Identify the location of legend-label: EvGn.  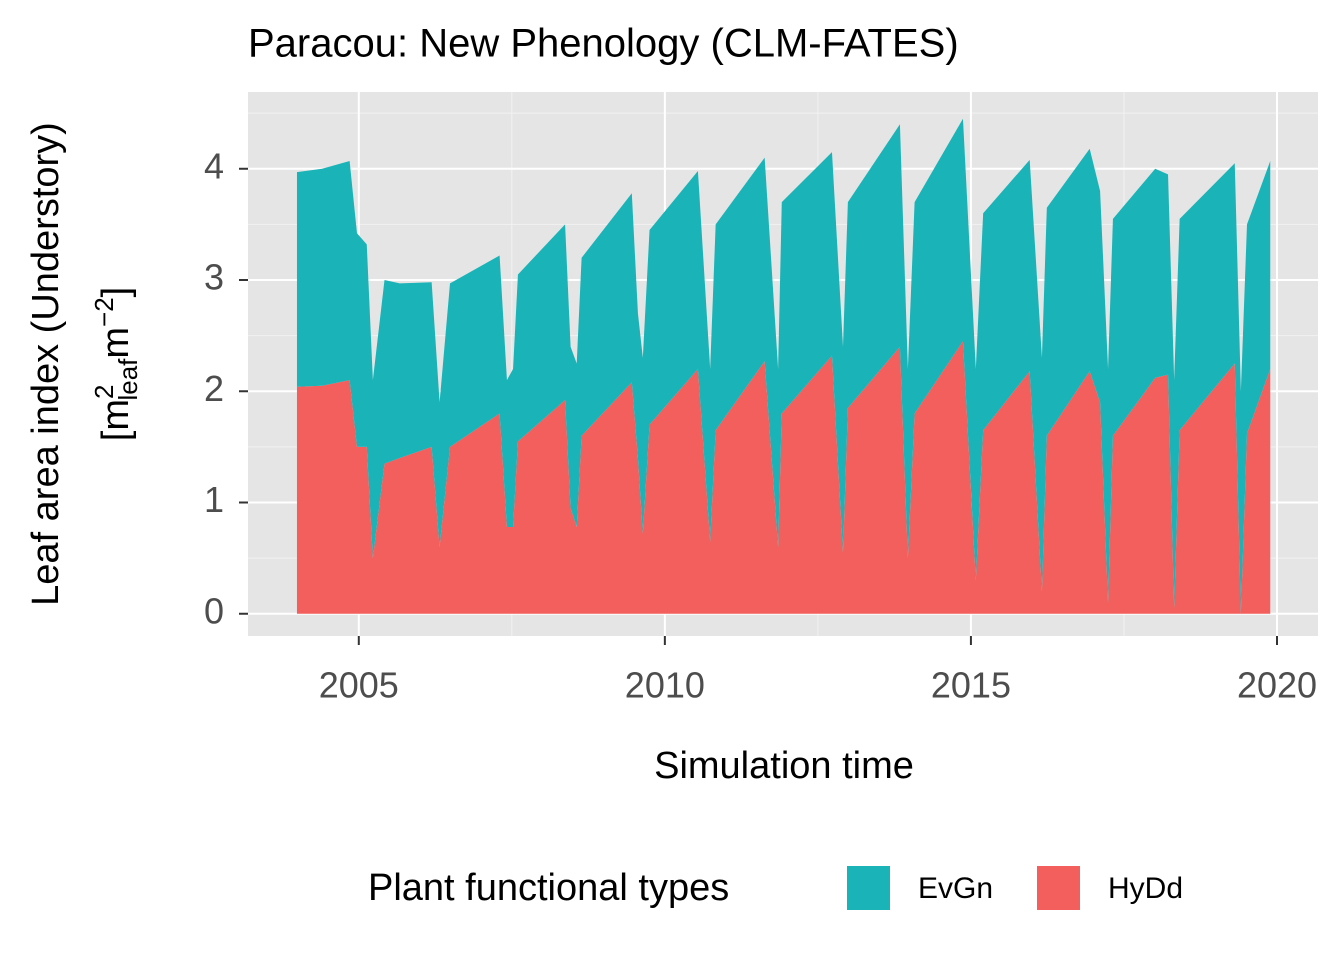
(955, 888).